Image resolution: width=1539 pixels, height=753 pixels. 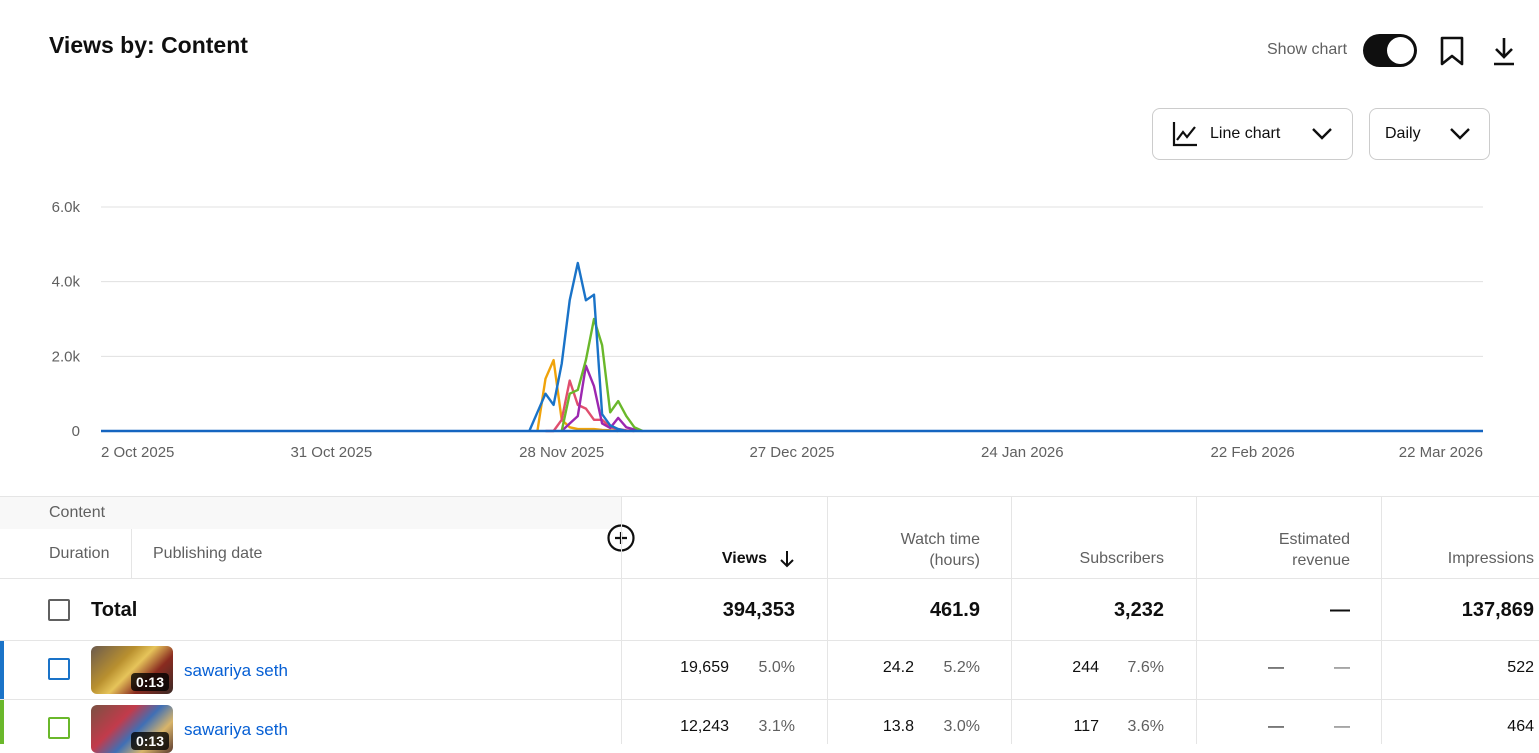 What do you see at coordinates (1403, 133) in the screenshot?
I see `interval-value: Daily` at bounding box center [1403, 133].